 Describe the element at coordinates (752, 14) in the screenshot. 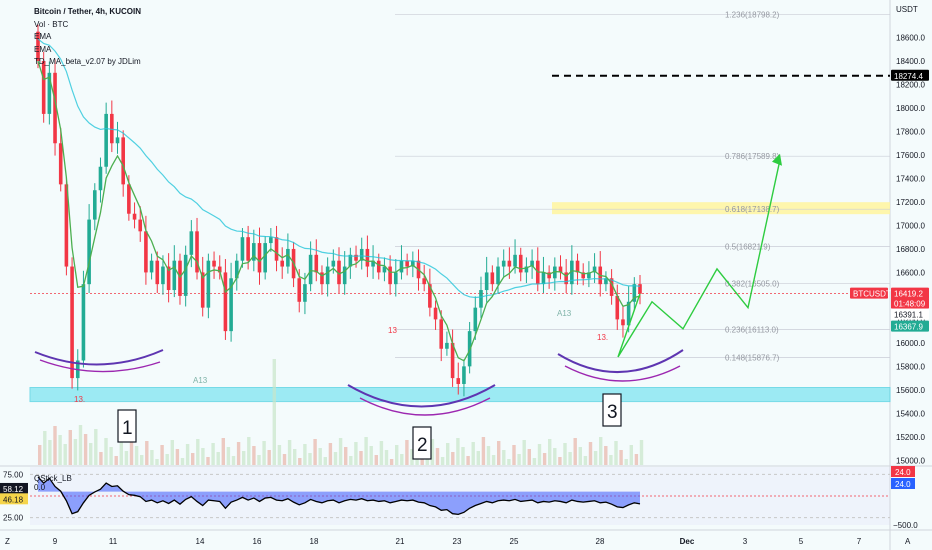

I see `fib-label: 1.236(18798.2)` at that location.